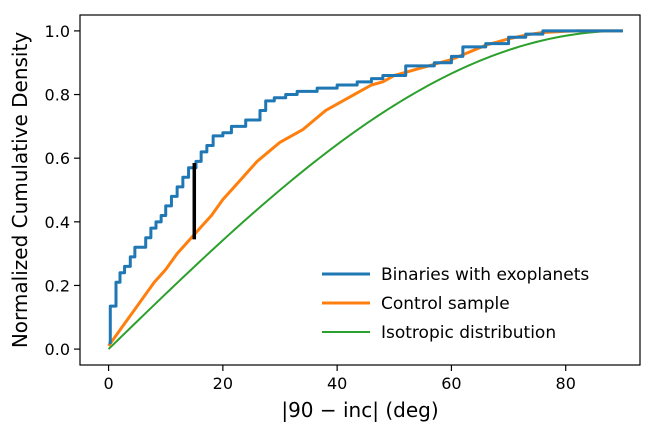 This screenshot has height=430, width=646. Describe the element at coordinates (451, 383) in the screenshot. I see `x-tick-label: 60` at that location.